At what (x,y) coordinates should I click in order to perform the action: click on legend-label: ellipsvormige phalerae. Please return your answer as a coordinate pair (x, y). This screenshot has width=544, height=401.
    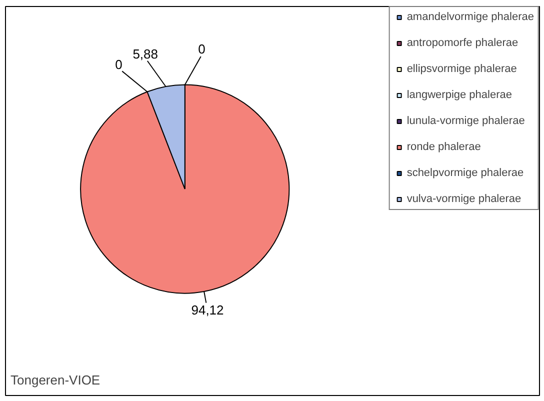
    Looking at the image, I should click on (461, 69).